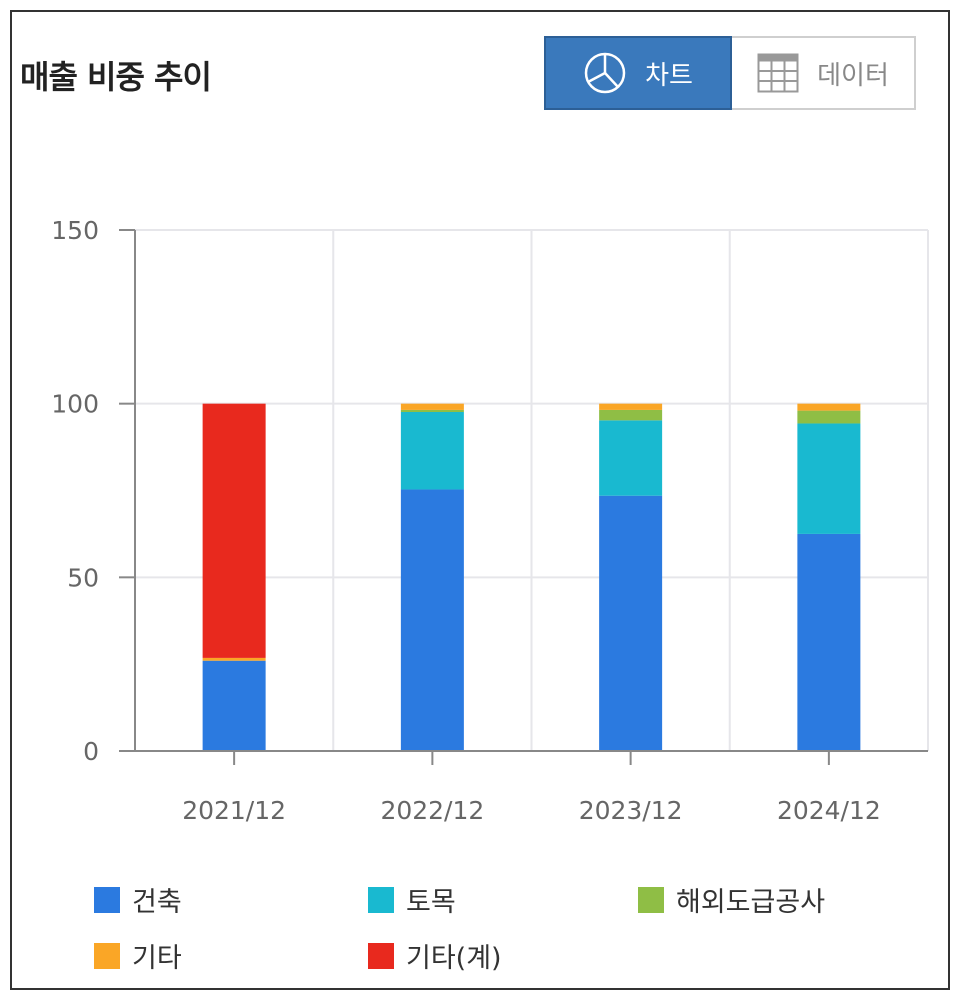  Describe the element at coordinates (157, 958) in the screenshot. I see `legend-label: 기타` at that location.